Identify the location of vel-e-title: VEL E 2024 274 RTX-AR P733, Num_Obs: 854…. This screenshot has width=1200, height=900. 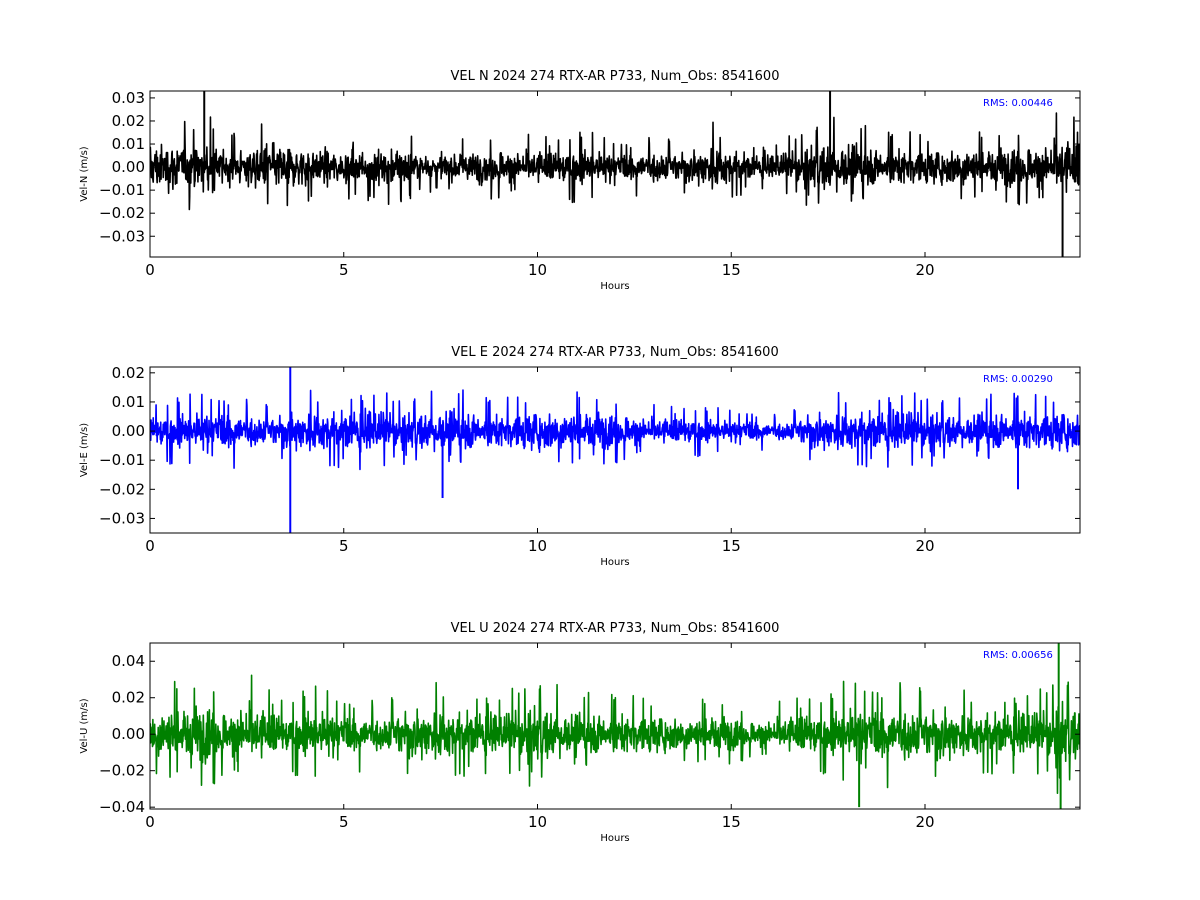
(614, 352).